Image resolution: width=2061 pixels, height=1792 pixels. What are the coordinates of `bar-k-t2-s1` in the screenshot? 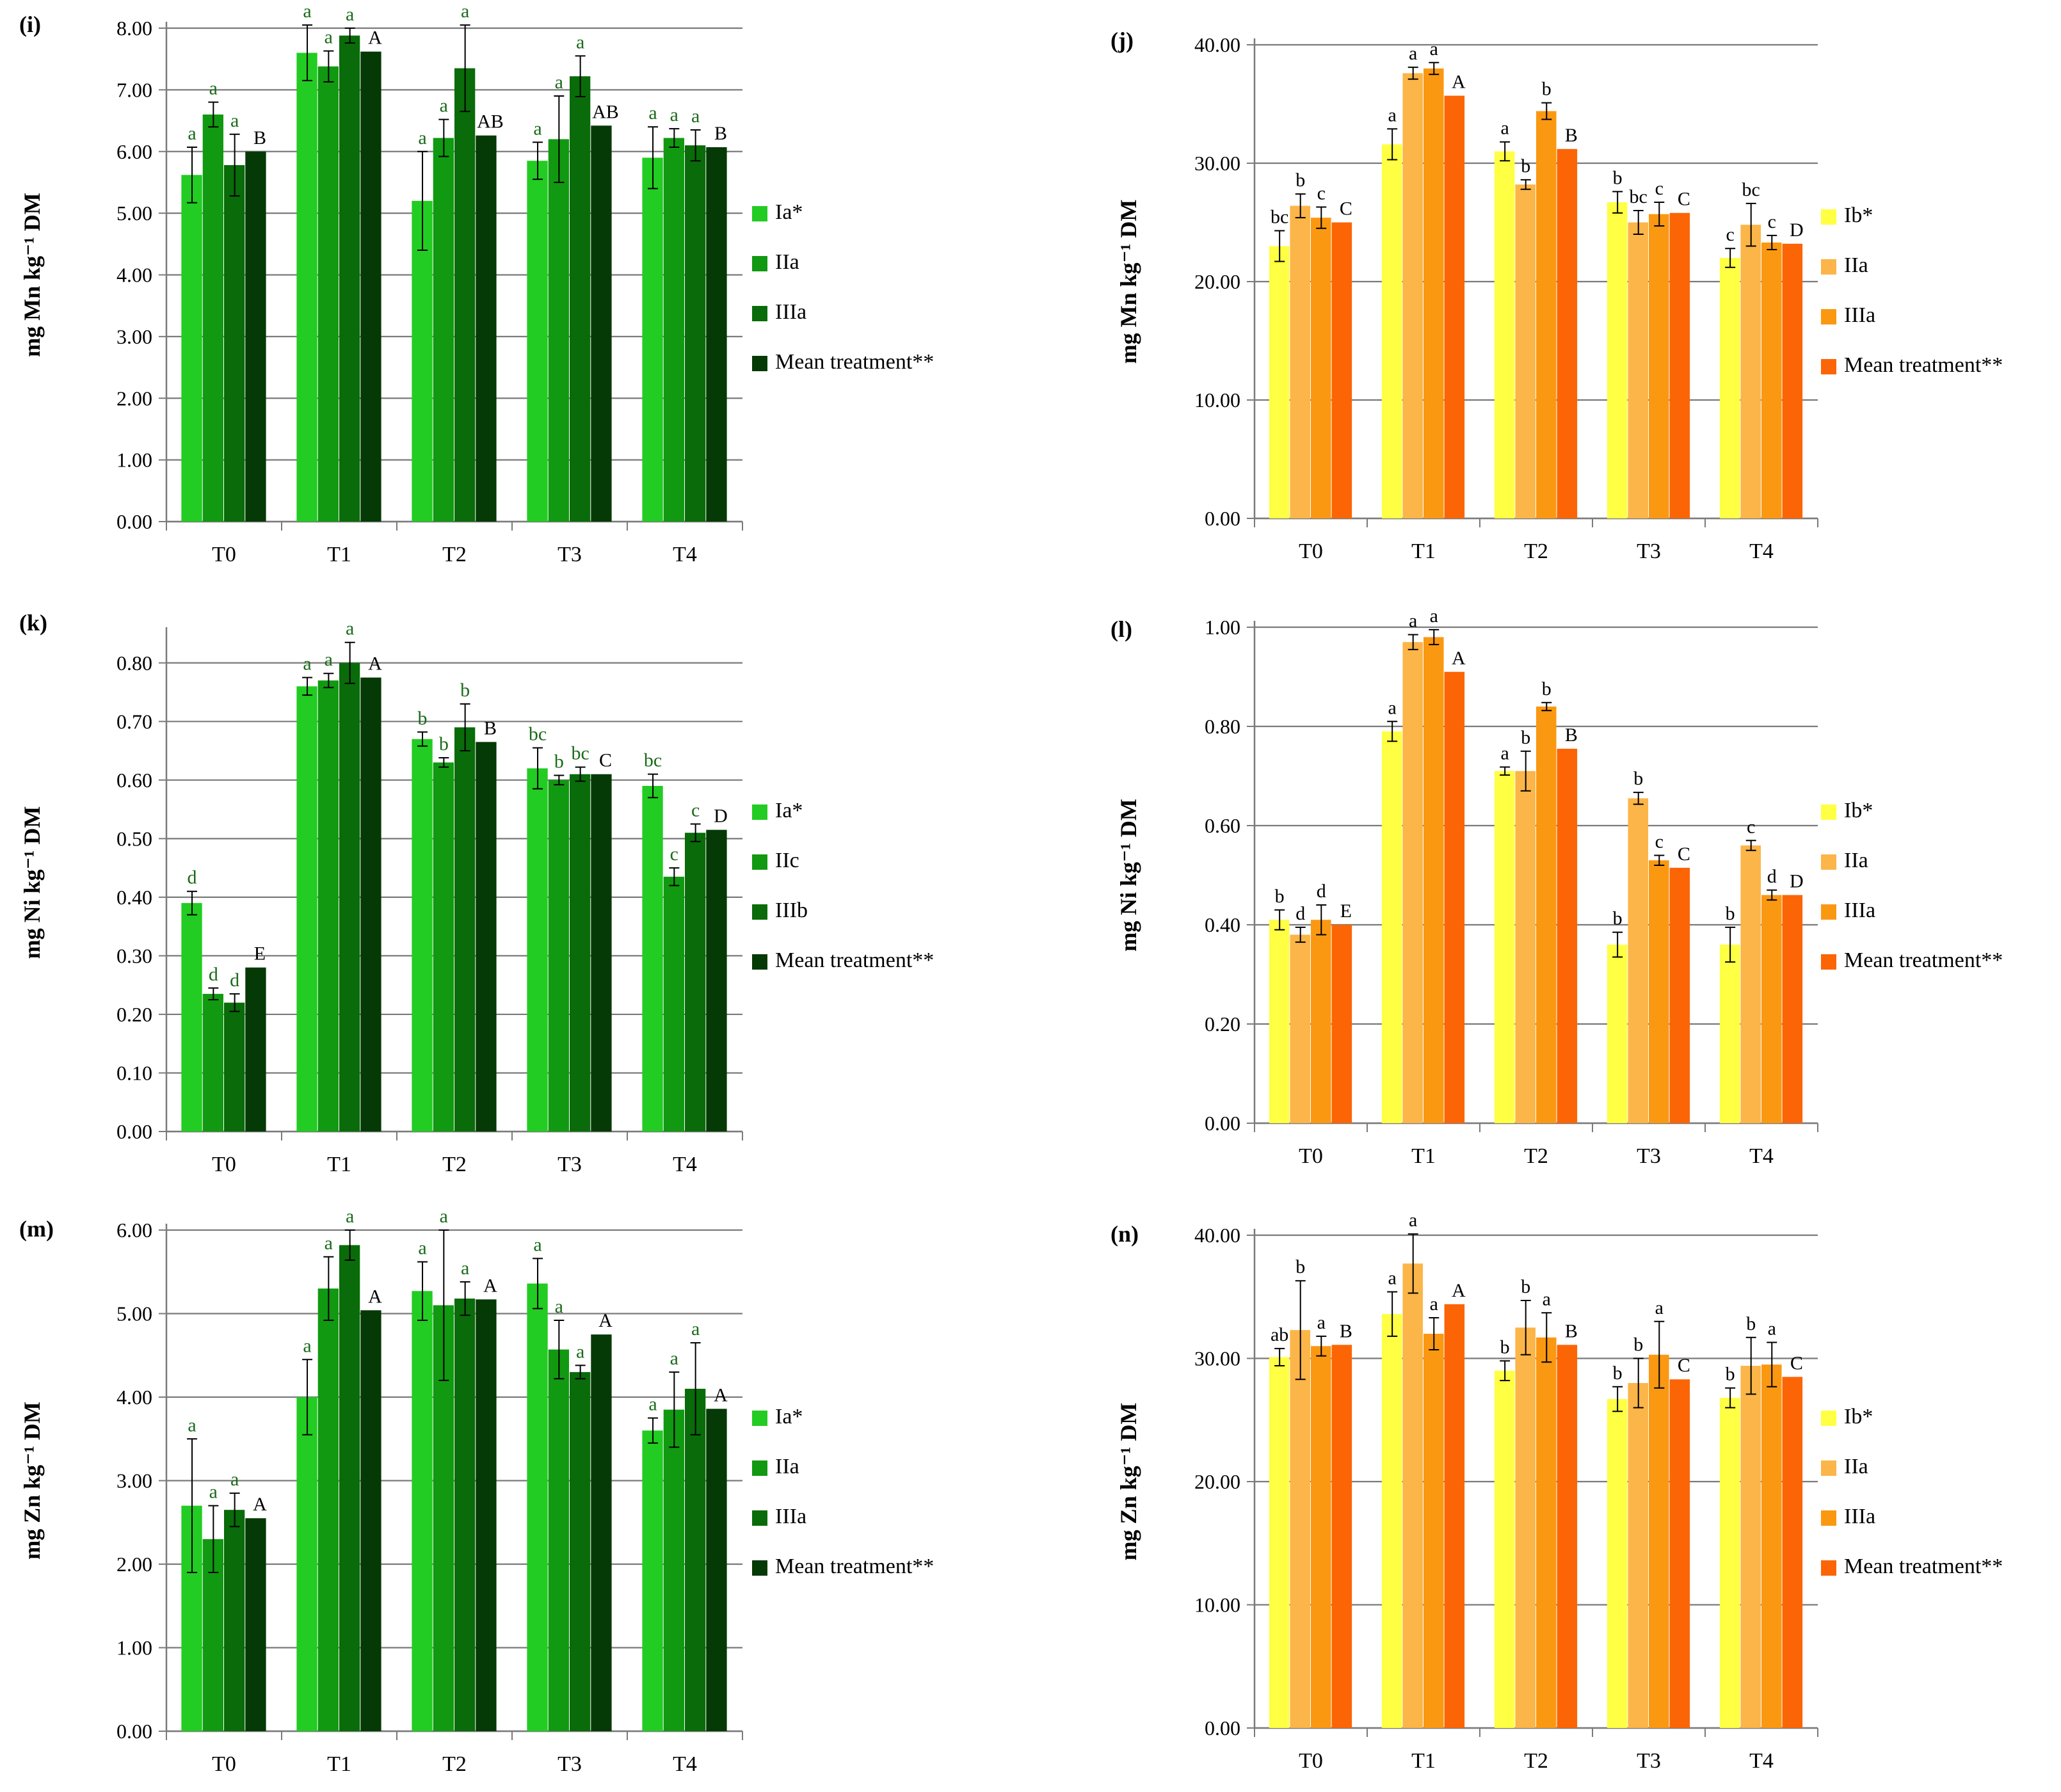 It's located at (422, 935).